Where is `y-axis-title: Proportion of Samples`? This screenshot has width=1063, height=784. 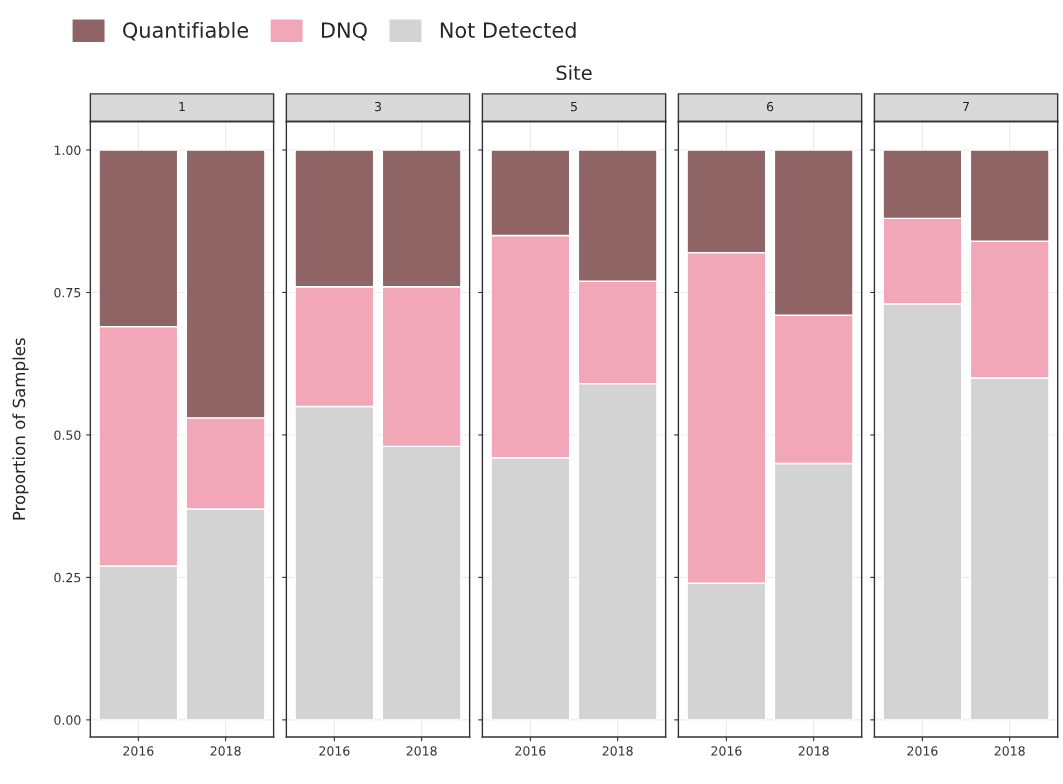
y-axis-title: Proportion of Samples is located at coordinates (20, 429).